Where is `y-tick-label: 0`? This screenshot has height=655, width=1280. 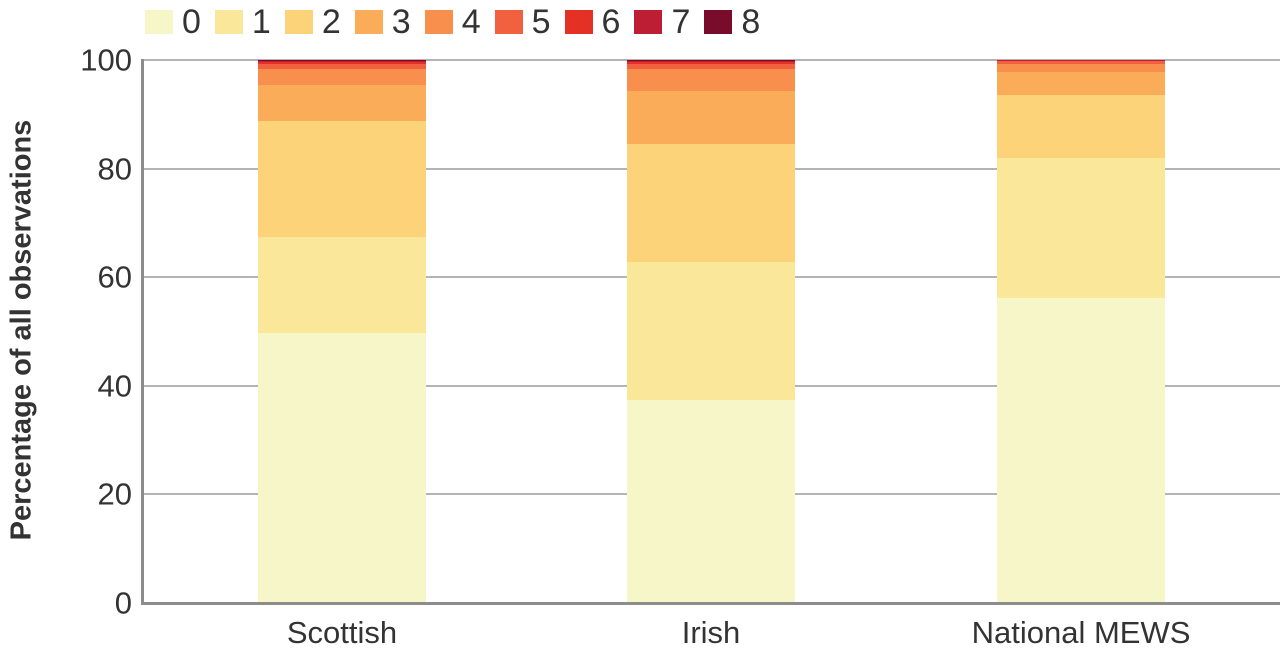 y-tick-label: 0 is located at coordinates (123, 603).